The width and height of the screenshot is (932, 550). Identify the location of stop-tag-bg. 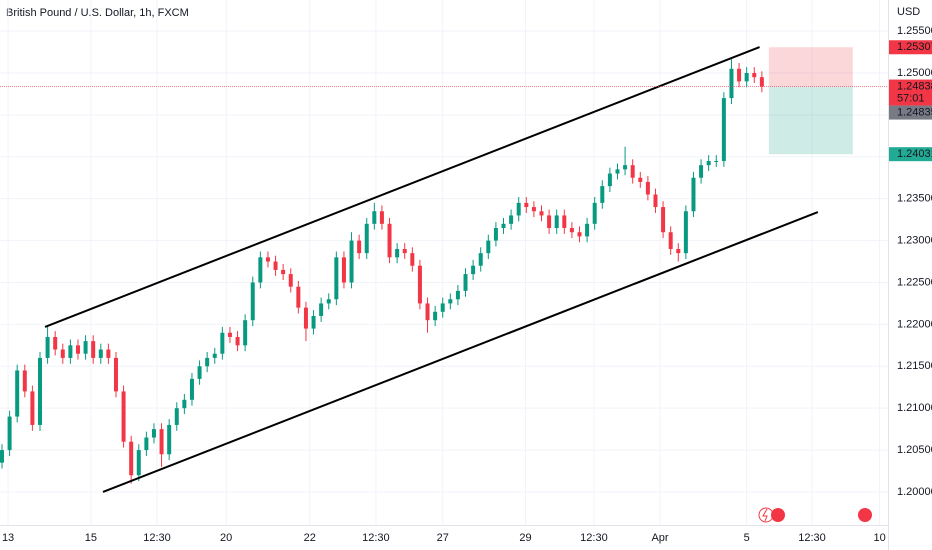
(910, 47).